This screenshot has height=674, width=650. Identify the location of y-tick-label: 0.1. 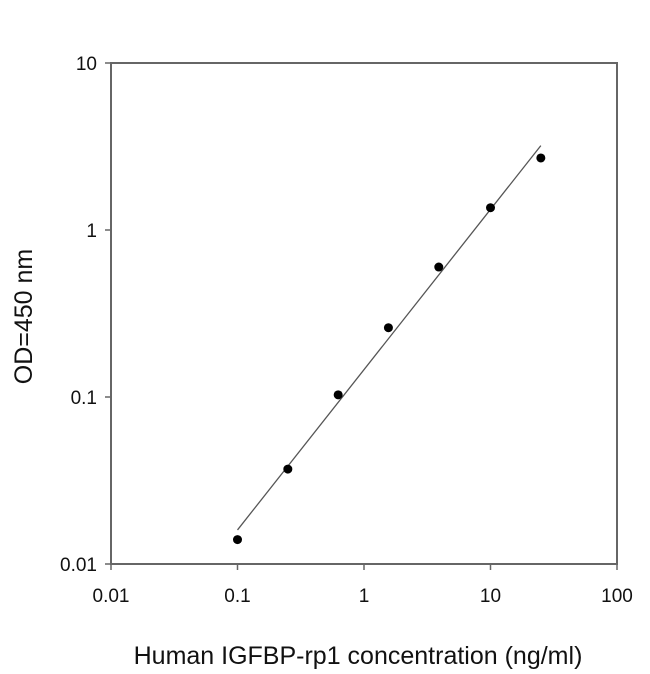
(84, 398).